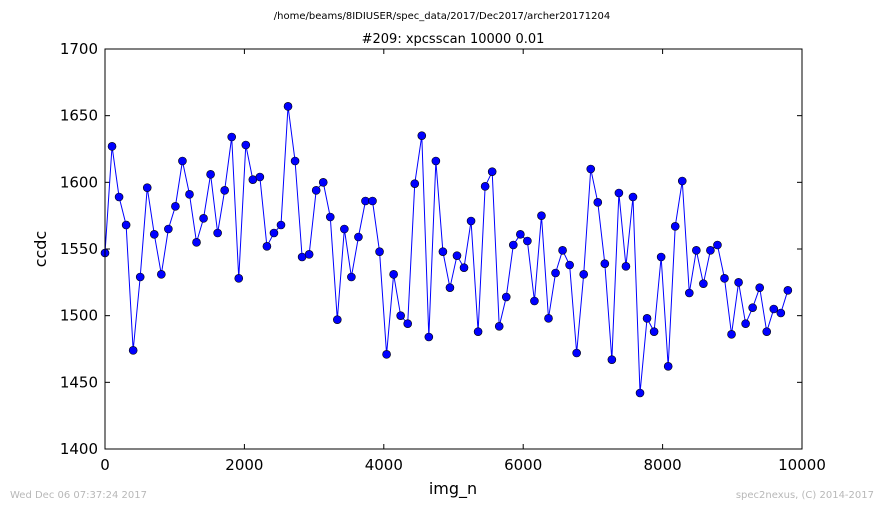 This screenshot has height=509, width=884. I want to click on footer-credit: spec2nexus, (C) 2014-2017, so click(805, 495).